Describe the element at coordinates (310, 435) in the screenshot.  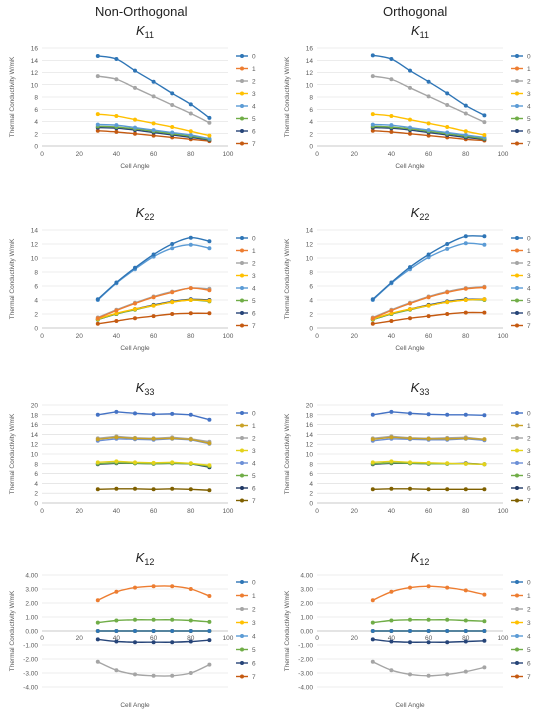
I see `y-tick-label: 14` at that location.